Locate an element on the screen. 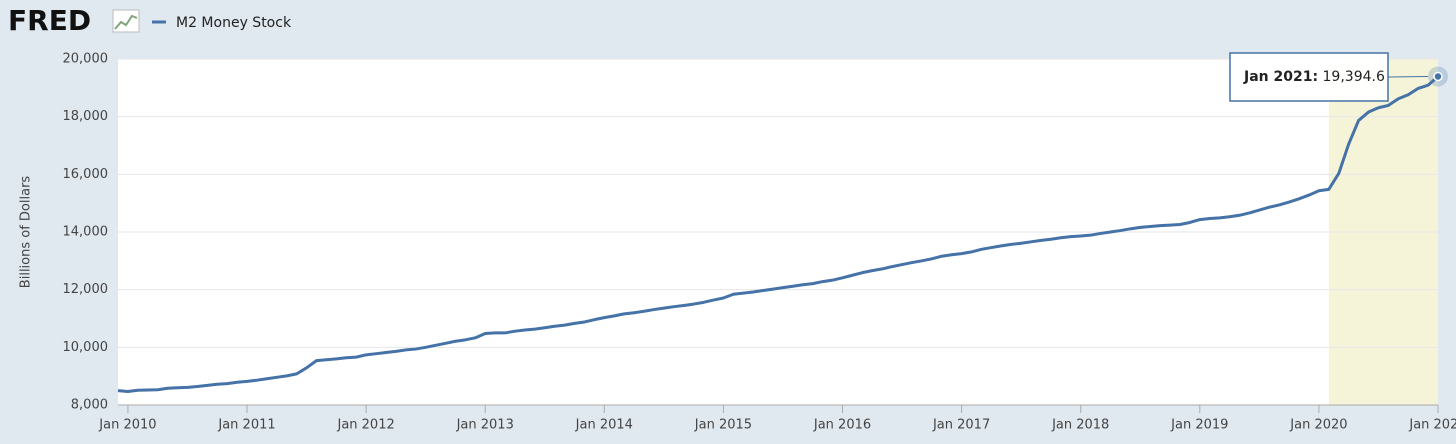 This screenshot has height=444, width=1456. y-tick-label: 8,000 is located at coordinates (89, 405).